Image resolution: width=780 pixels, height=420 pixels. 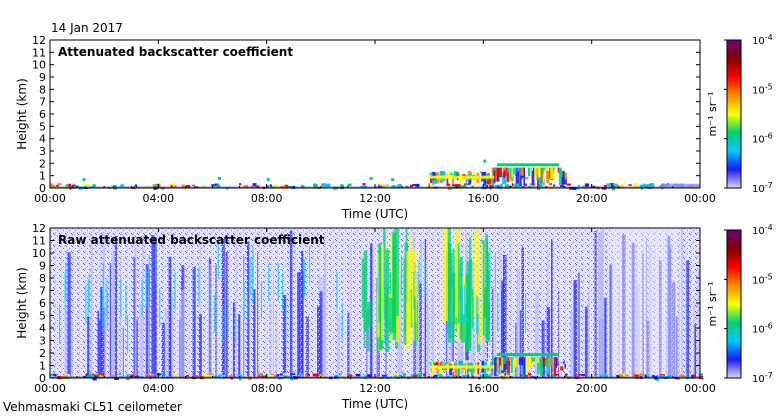 What do you see at coordinates (42, 126) in the screenshot?
I see `y-tick-label: 5` at bounding box center [42, 126].